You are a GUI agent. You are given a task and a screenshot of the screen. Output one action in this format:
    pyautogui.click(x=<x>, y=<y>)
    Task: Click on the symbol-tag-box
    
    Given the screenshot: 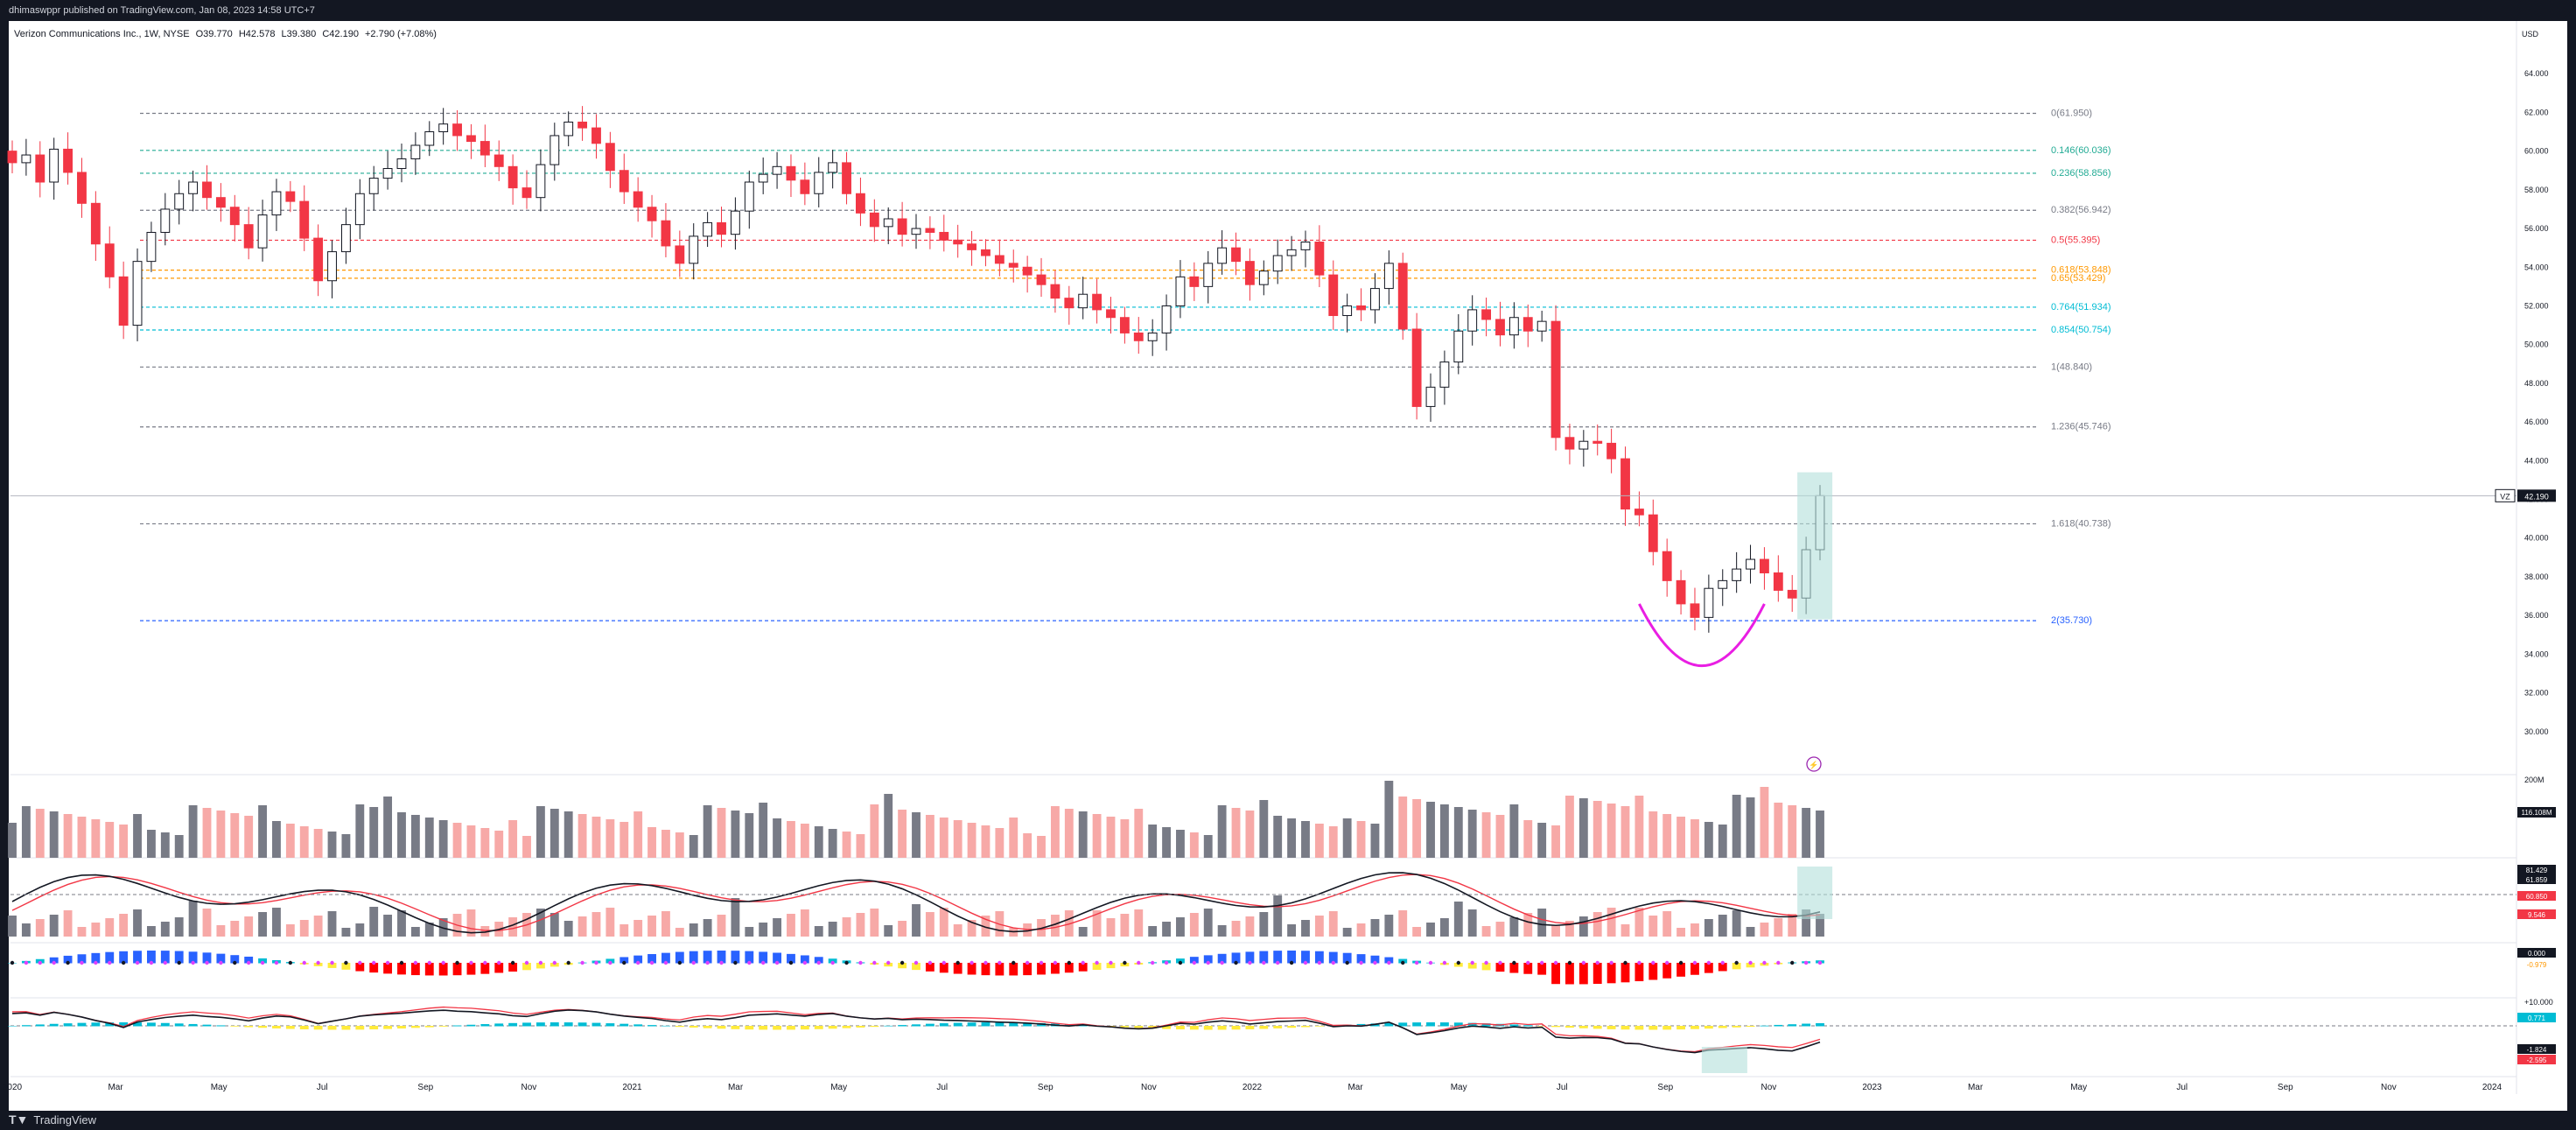 What is the action you would take?
    pyautogui.click(x=2505, y=495)
    